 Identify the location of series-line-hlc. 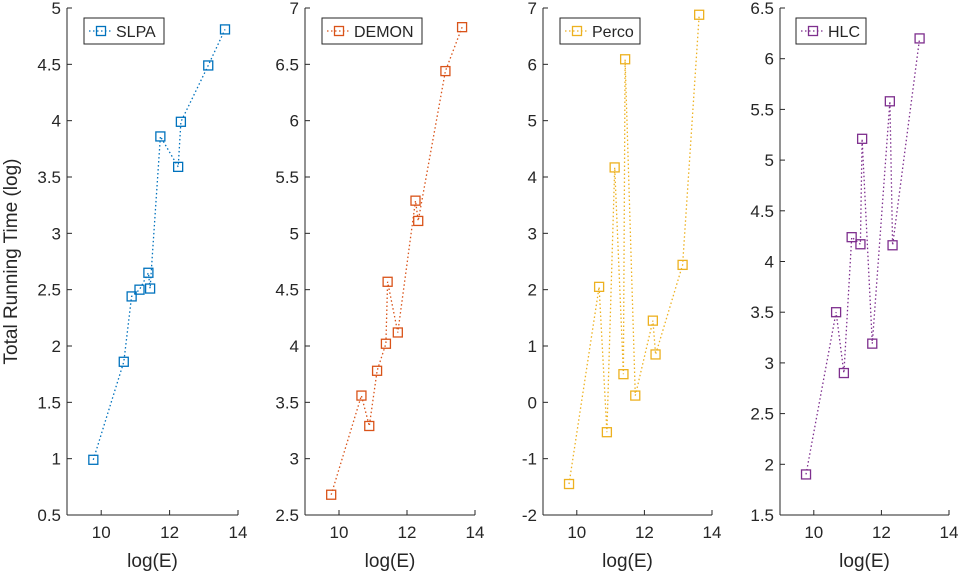
(863, 256).